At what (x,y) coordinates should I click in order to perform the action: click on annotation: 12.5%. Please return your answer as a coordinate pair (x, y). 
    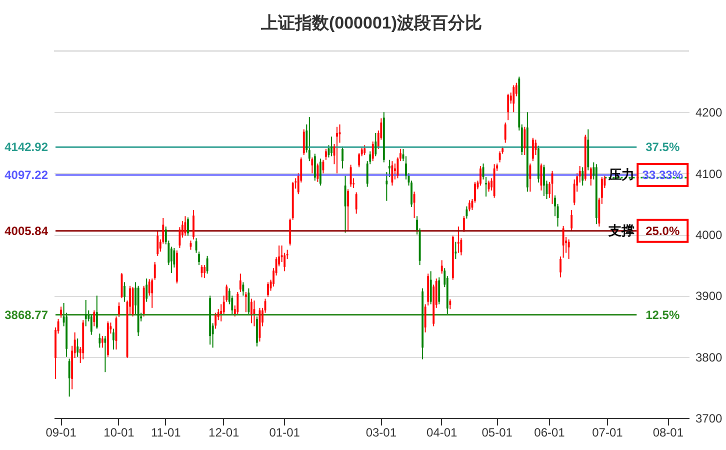
    Looking at the image, I should click on (663, 315).